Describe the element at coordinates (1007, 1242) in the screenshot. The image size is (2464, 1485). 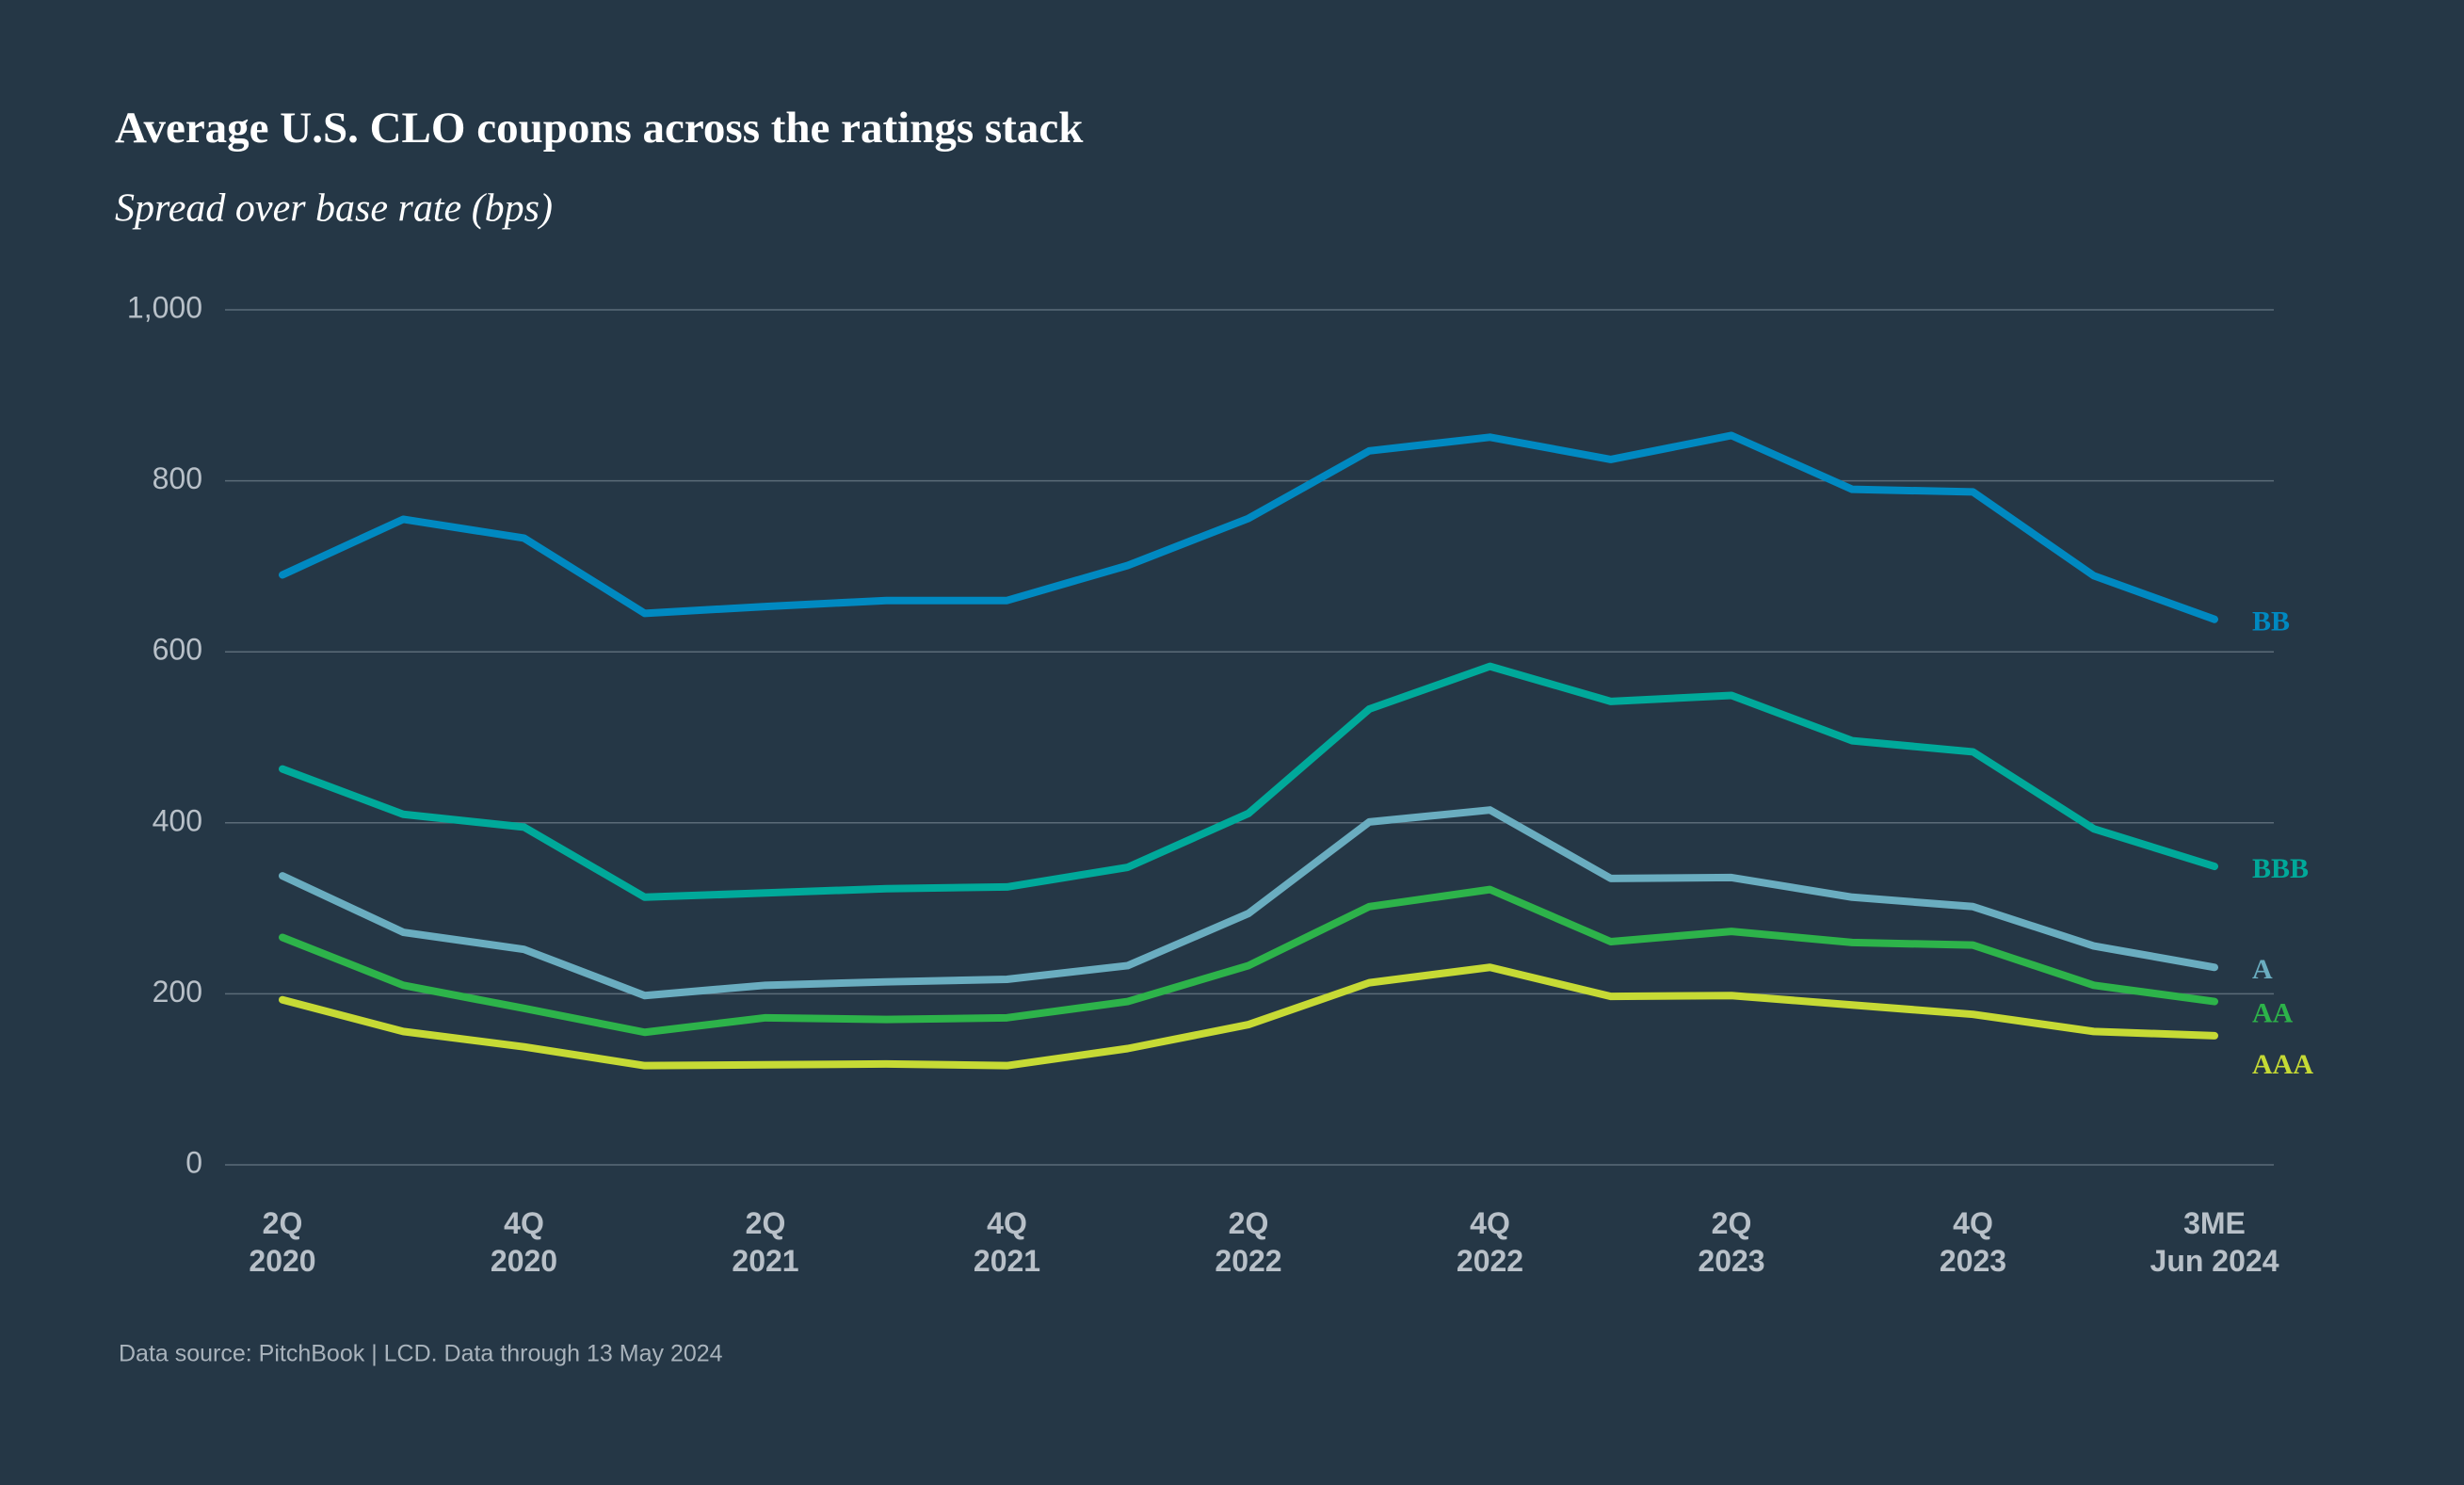
I see `x-tick-label: 4Q 2021` at that location.